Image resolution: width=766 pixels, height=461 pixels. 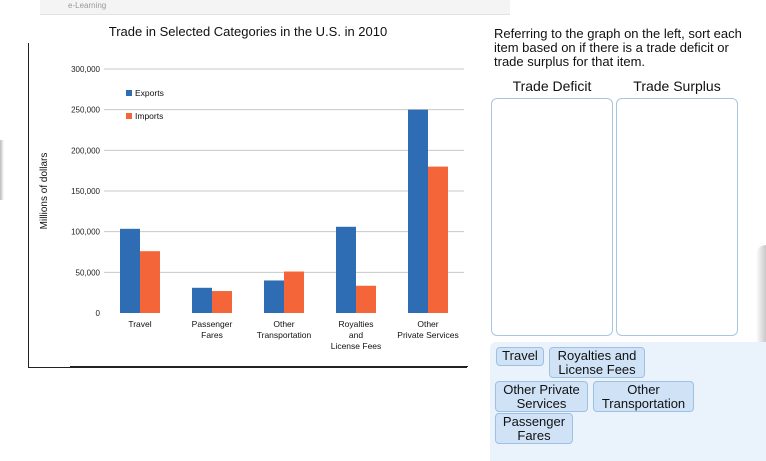 I want to click on card-travel: Travel, so click(x=520, y=356).